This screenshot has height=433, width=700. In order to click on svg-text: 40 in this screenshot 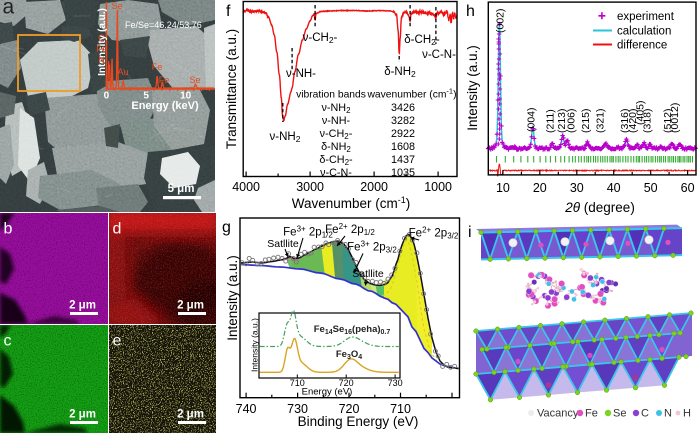, I will do `click(614, 188)`.